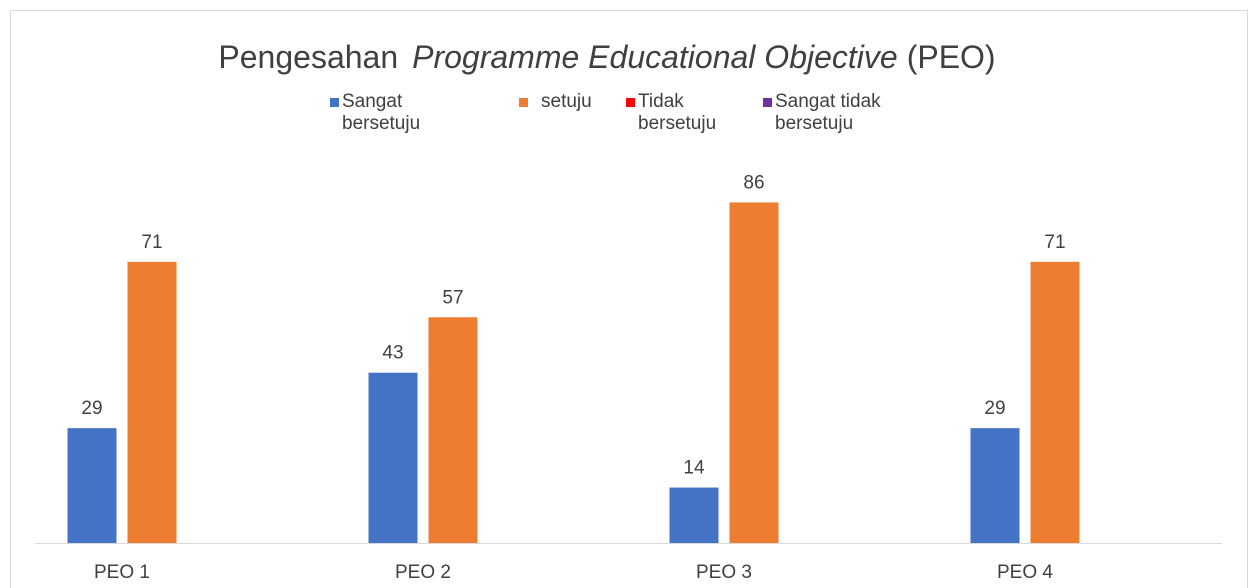  I want to click on legend-item: Sangat bersetuju, so click(391, 113).